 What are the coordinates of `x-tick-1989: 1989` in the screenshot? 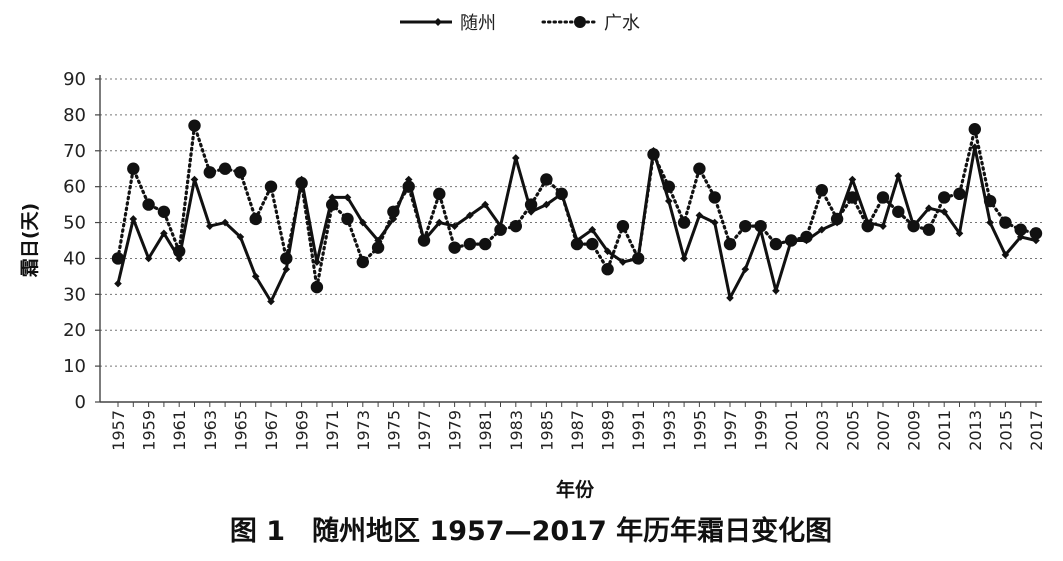 It's located at (608, 430).